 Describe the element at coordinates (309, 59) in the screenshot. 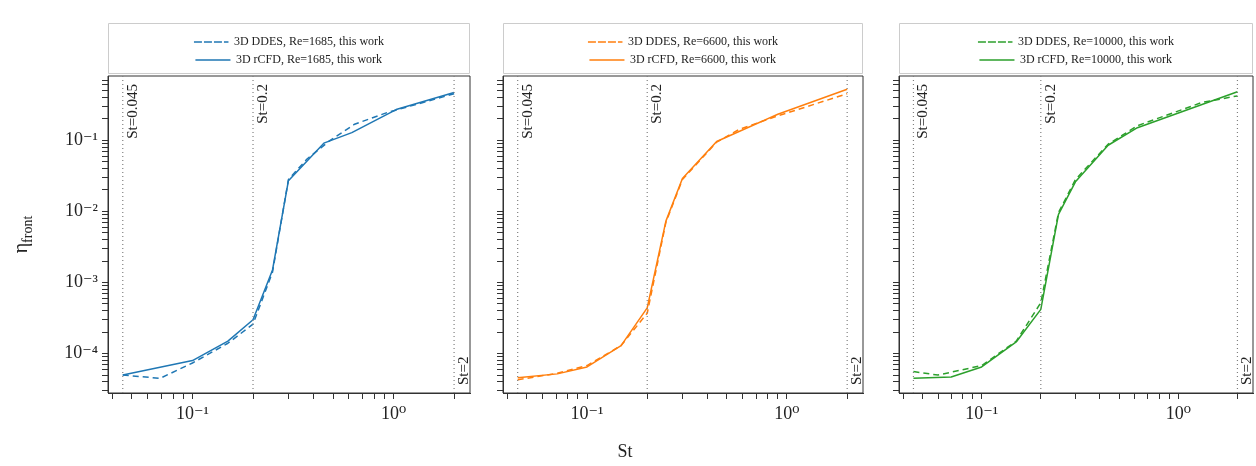

I see `legend-label: 3D rCFD, Re=1685, this work` at that location.